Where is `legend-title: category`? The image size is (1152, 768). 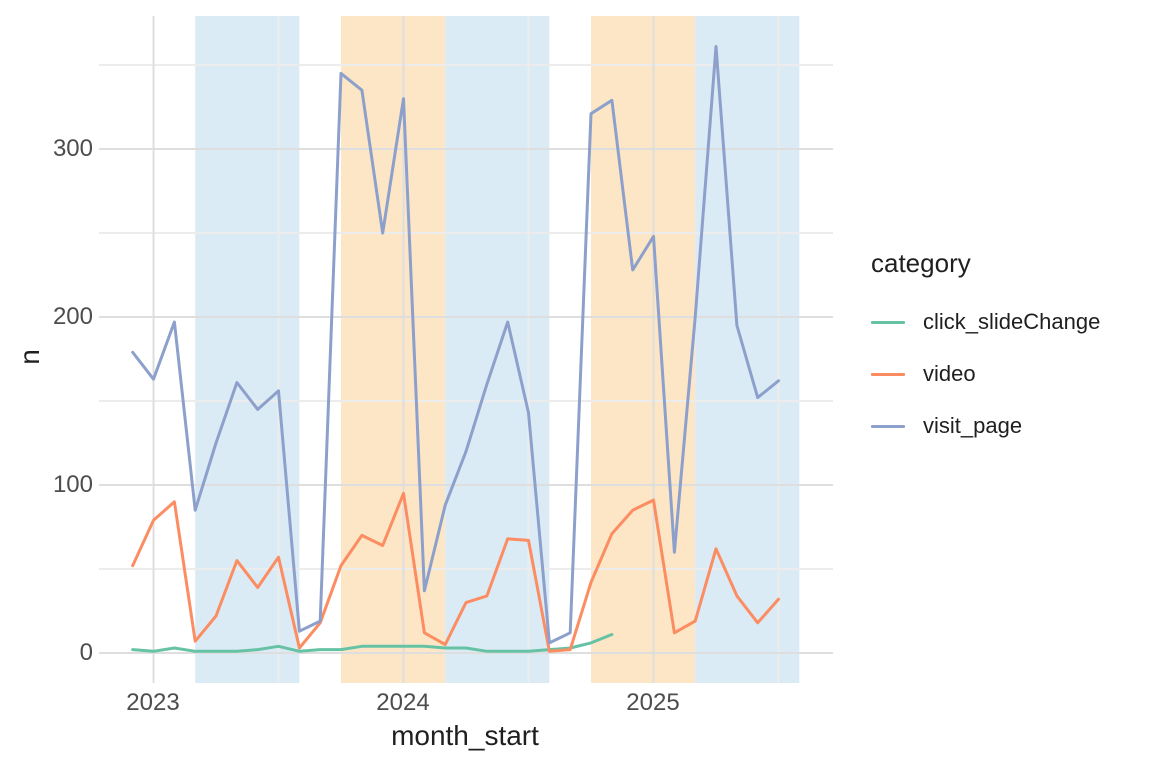 legend-title: category is located at coordinates (921, 263).